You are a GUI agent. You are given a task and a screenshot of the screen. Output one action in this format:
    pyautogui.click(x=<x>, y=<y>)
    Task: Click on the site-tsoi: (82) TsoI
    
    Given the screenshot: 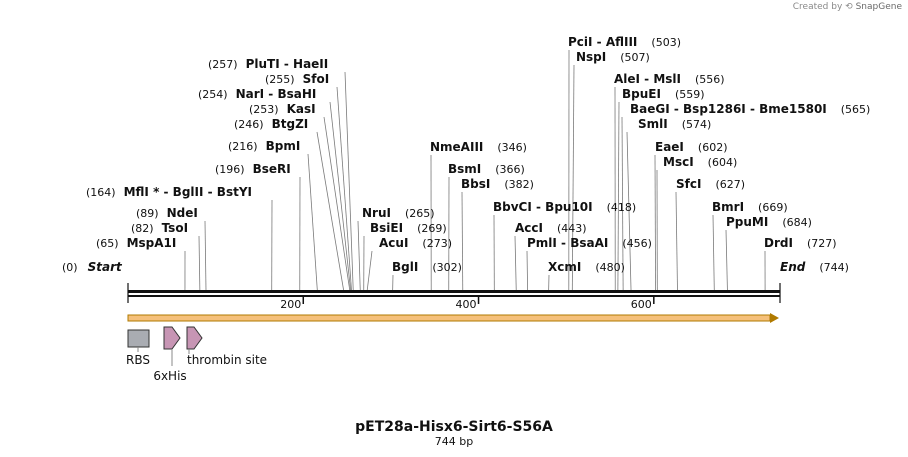 What is the action you would take?
    pyautogui.click(x=159, y=228)
    